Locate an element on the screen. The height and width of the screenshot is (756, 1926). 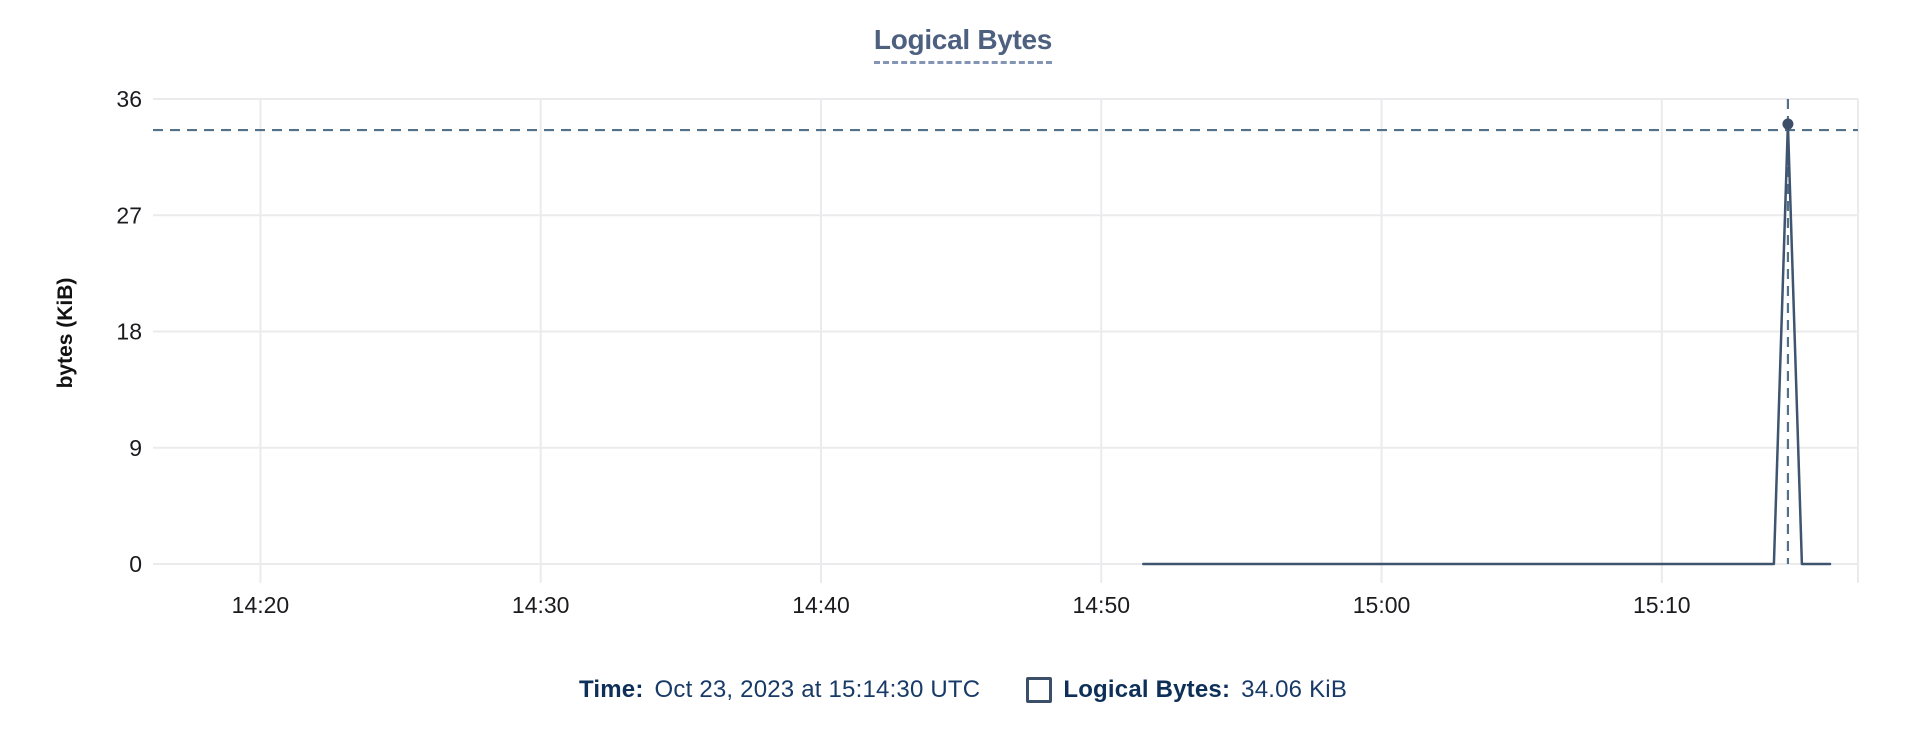
tooltip-series-label: Logical Bytes: is located at coordinates (1147, 689).